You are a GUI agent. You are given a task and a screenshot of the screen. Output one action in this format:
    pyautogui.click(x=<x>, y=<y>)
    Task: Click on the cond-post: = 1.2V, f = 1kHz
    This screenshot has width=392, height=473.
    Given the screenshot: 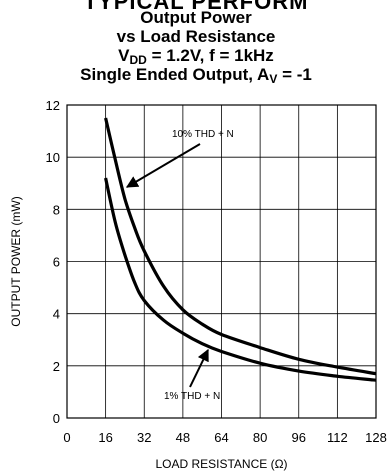 What is the action you would take?
    pyautogui.click(x=210, y=55)
    